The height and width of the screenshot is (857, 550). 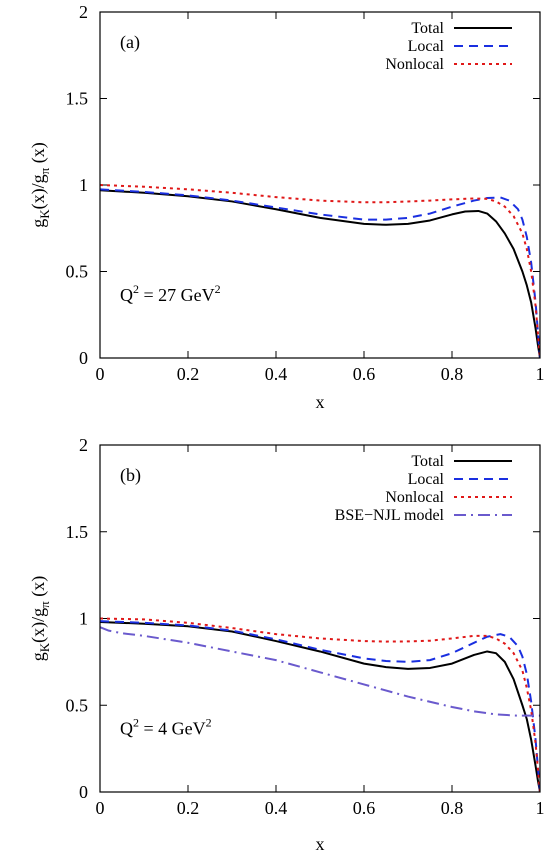 I want to click on q2-annotation: Q2 = 4 GeV2, so click(x=166, y=727).